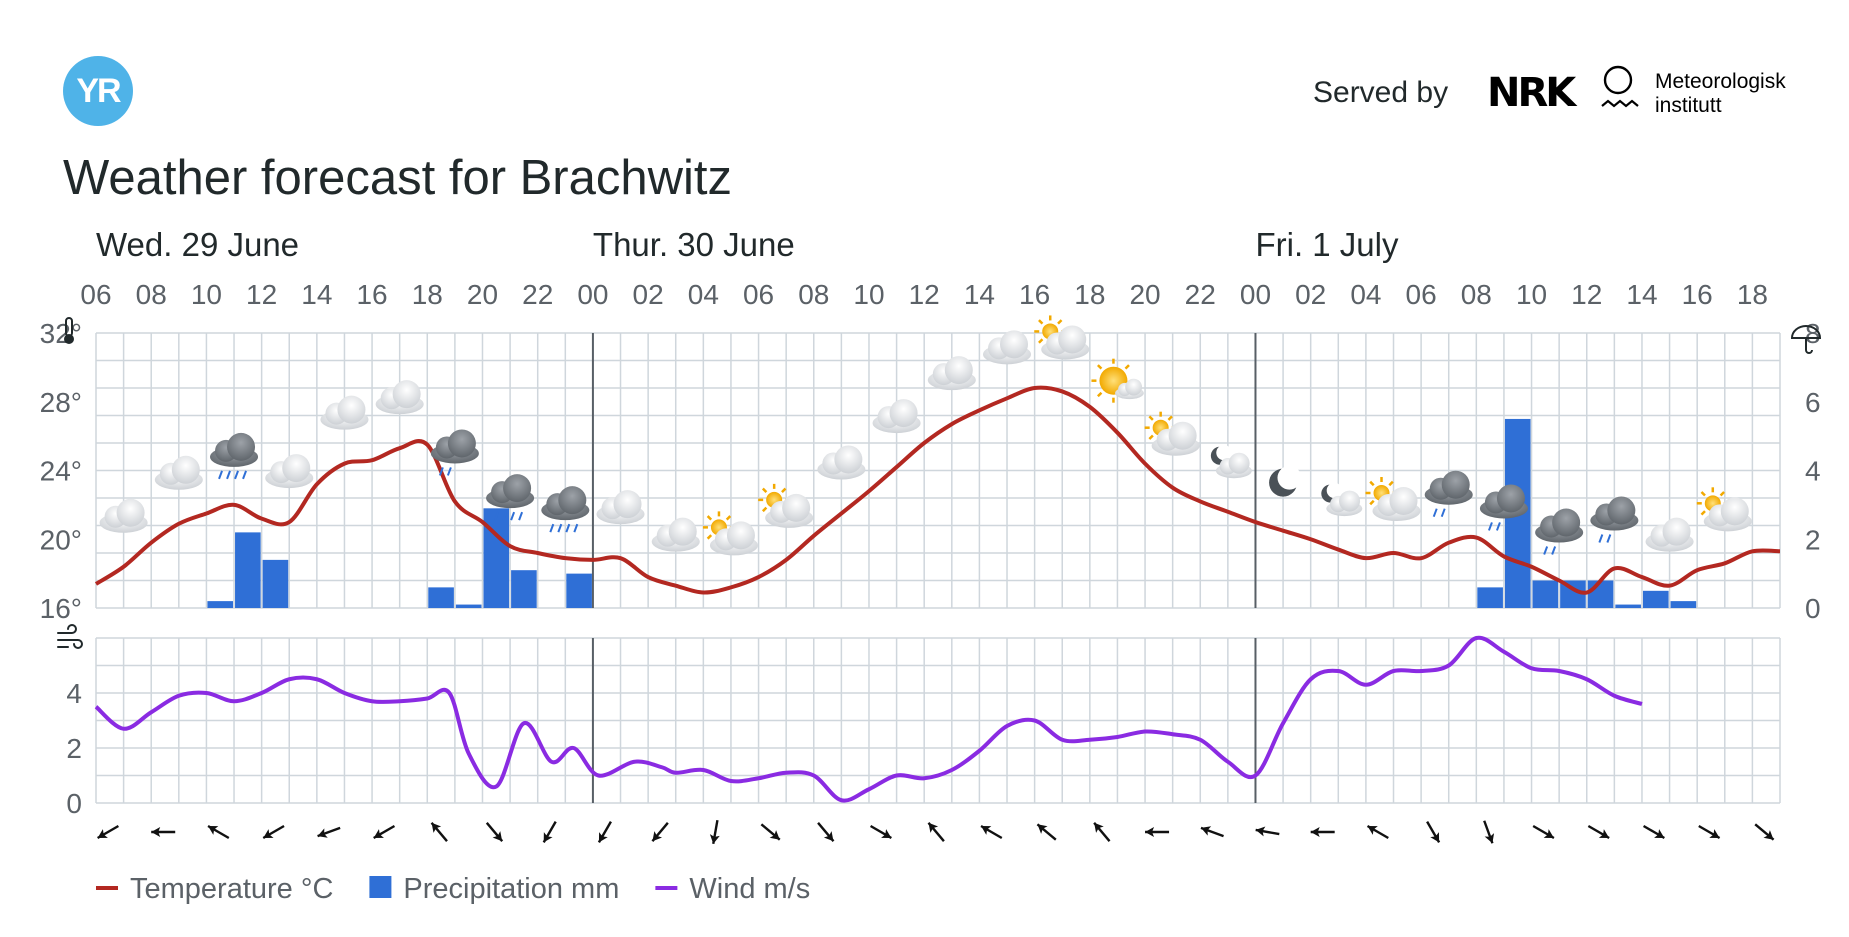 This screenshot has width=1849, height=937. Describe the element at coordinates (61, 539) in the screenshot. I see `temperature-tick-label: 20°` at that location.